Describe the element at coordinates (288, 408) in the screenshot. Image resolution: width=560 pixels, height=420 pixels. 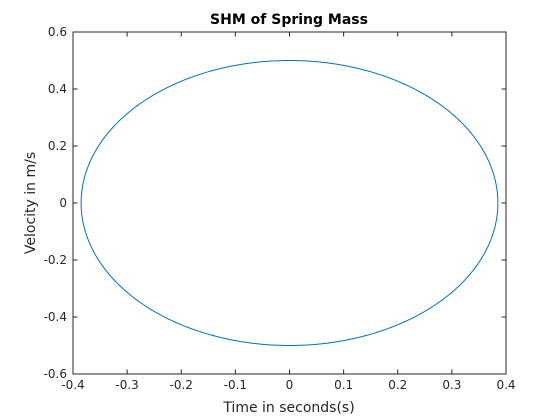
I see `x-axis-label: Time in seconds(s)` at that location.